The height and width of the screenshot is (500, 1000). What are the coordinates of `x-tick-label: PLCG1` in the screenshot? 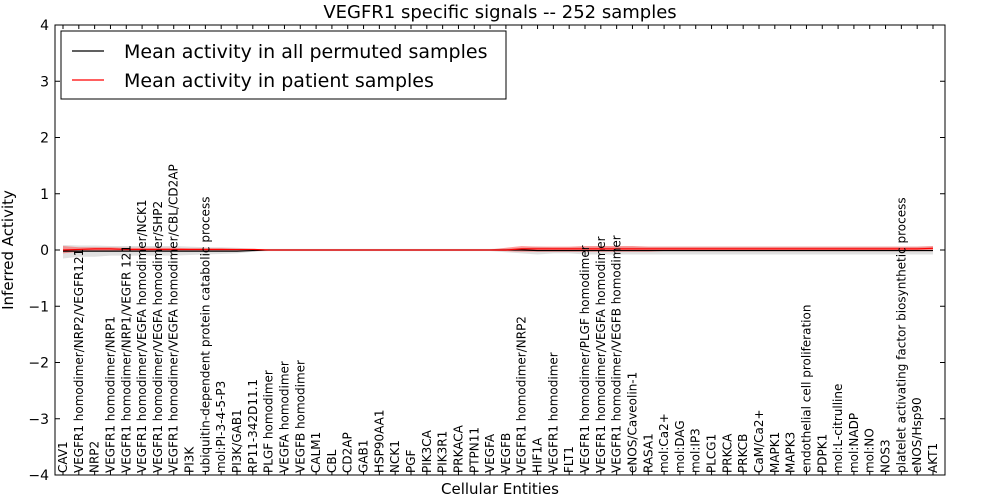 It's located at (712, 453).